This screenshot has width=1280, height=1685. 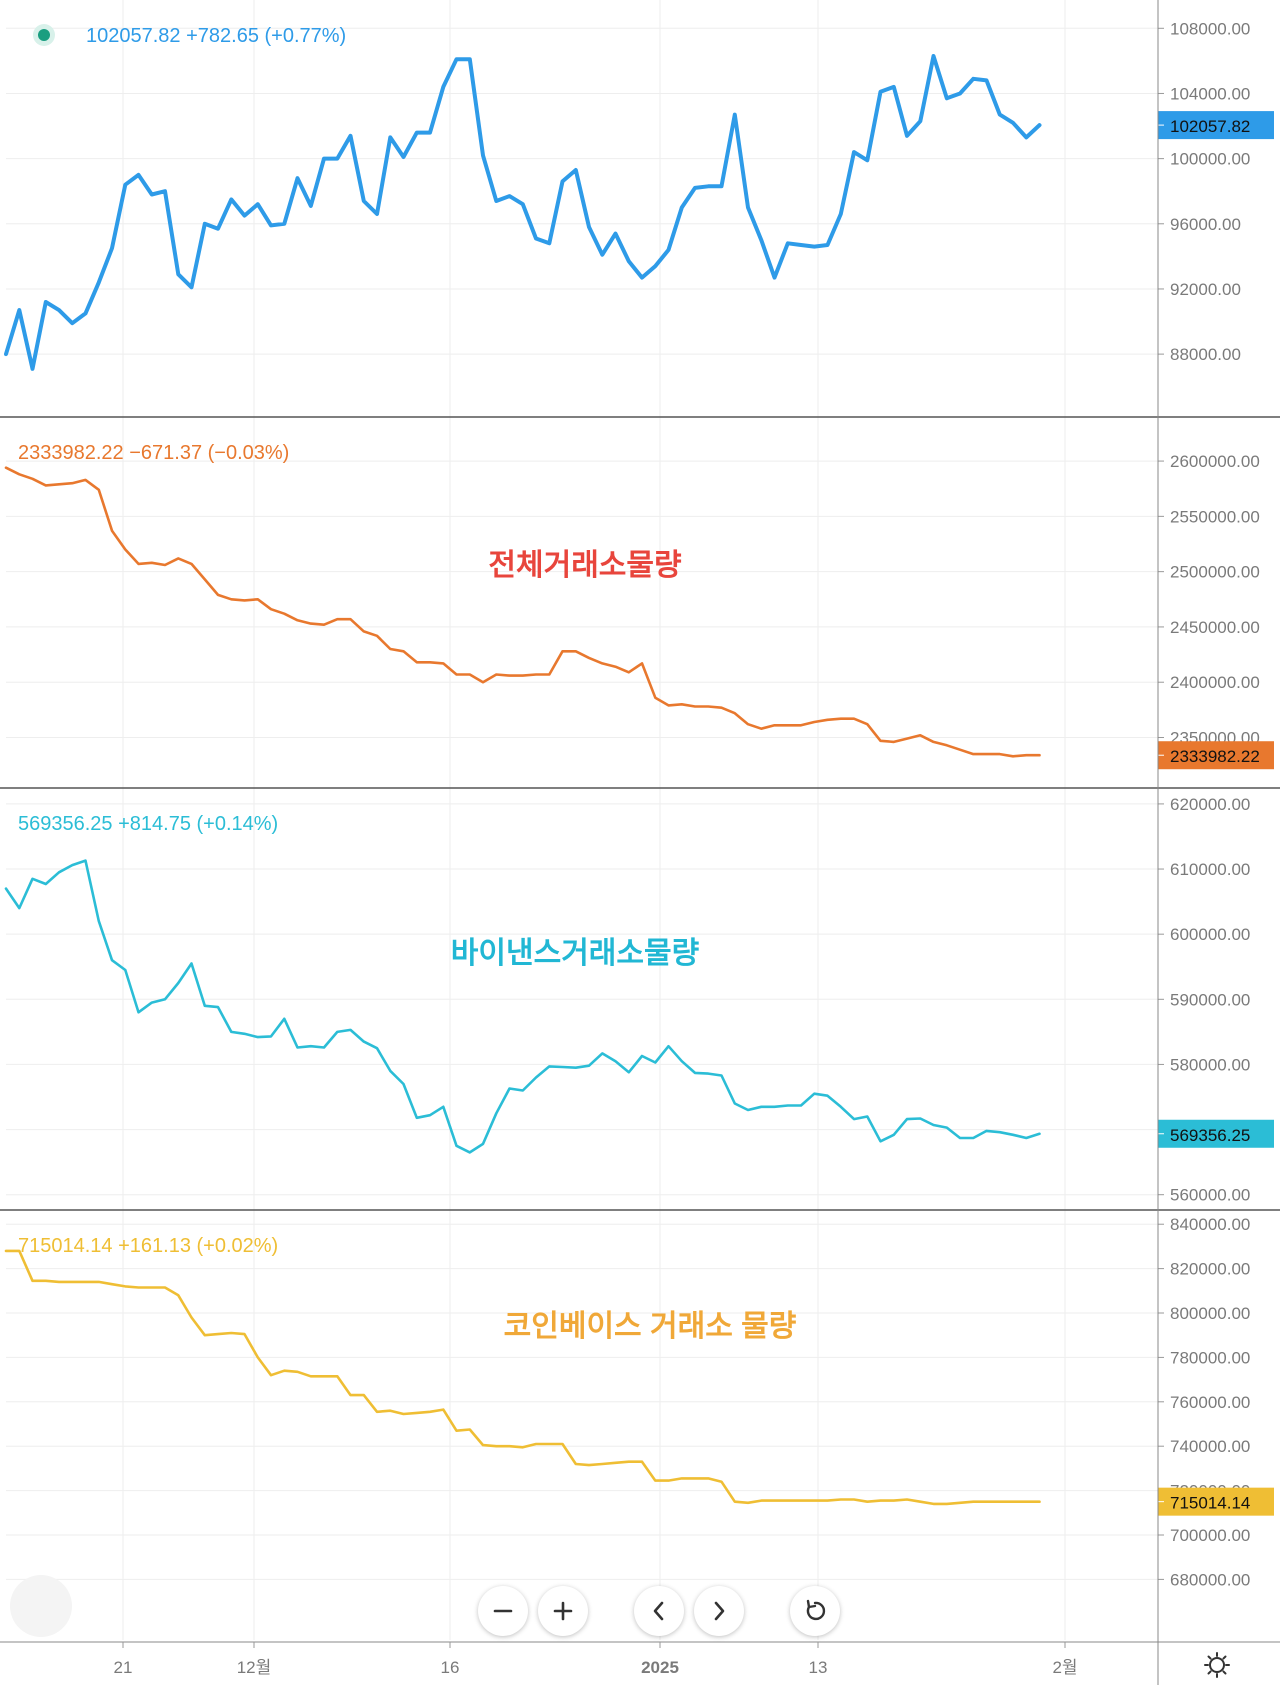 What do you see at coordinates (1210, 1224) in the screenshot?
I see `y-tick-label: 840000.00` at bounding box center [1210, 1224].